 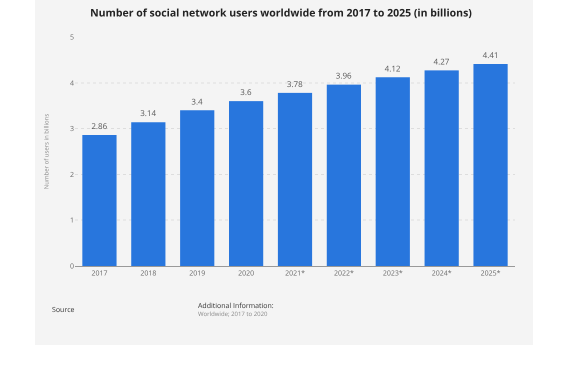 I want to click on data-label: 4.41, so click(x=490, y=56).